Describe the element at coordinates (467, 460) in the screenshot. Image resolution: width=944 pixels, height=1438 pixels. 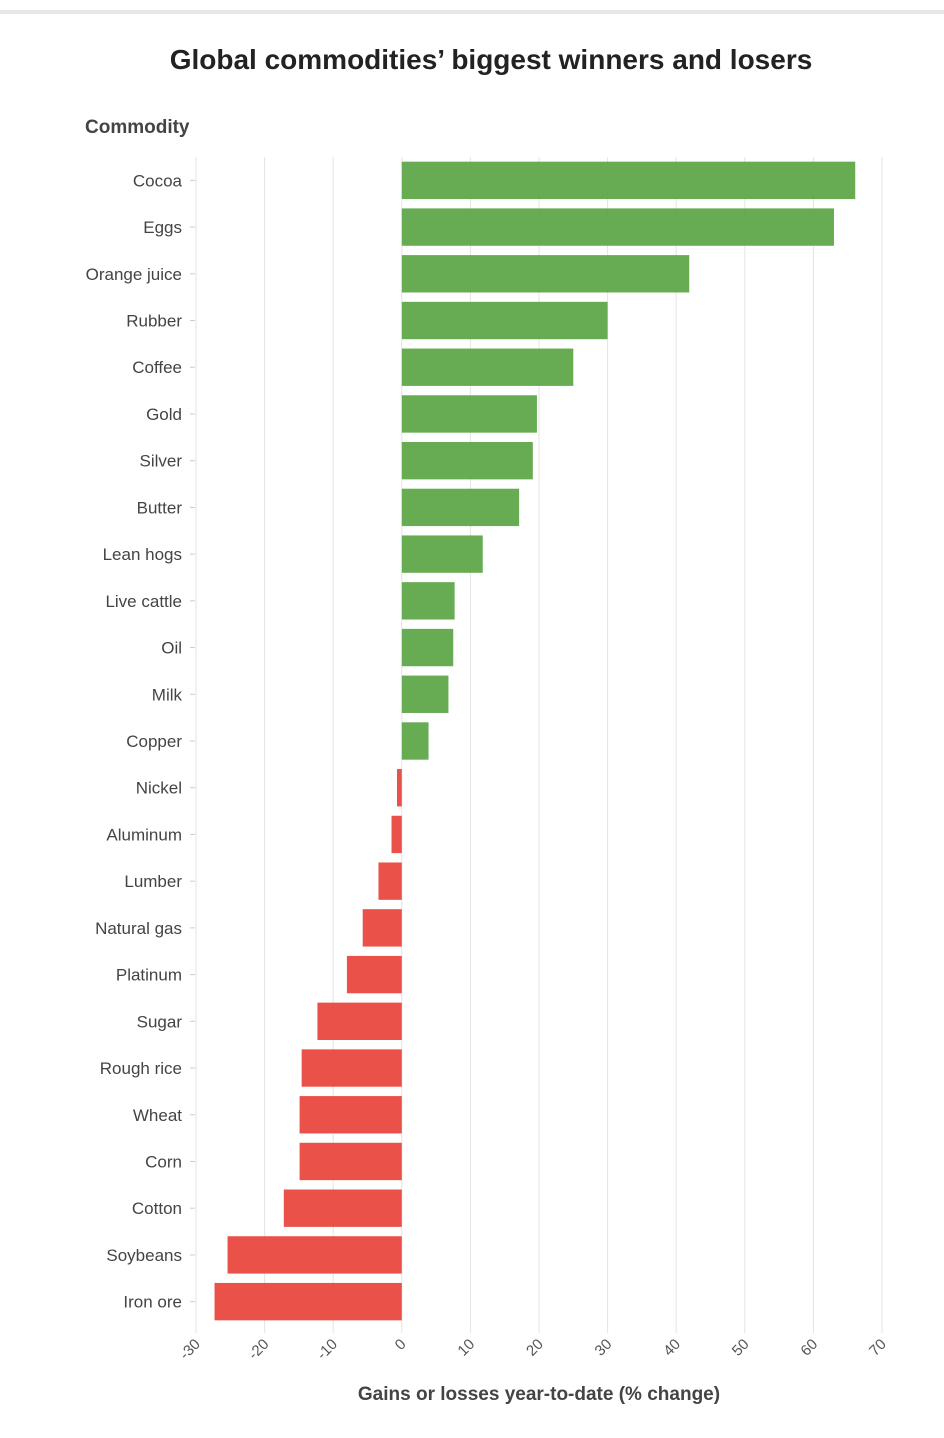
I see `bar-silver` at that location.